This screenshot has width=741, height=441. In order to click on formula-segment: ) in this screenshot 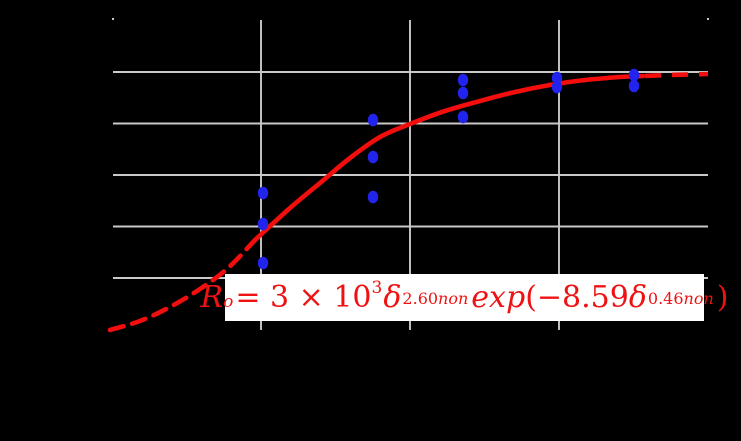, I will do `click(722, 297)`.